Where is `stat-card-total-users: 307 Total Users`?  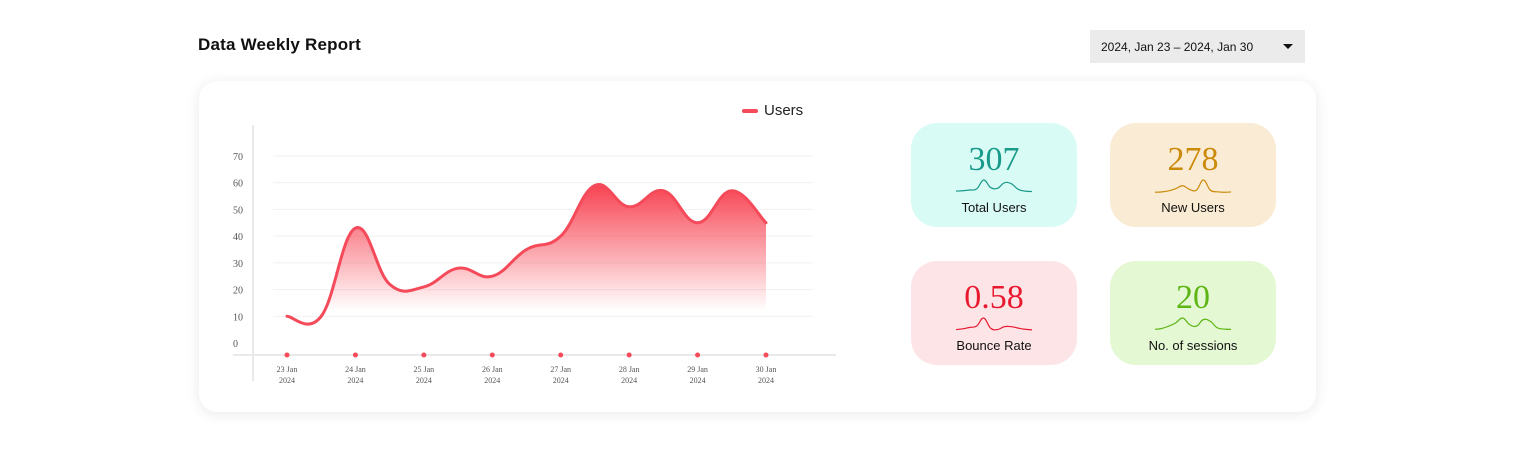
stat-card-total-users: 307 Total Users is located at coordinates (994, 175).